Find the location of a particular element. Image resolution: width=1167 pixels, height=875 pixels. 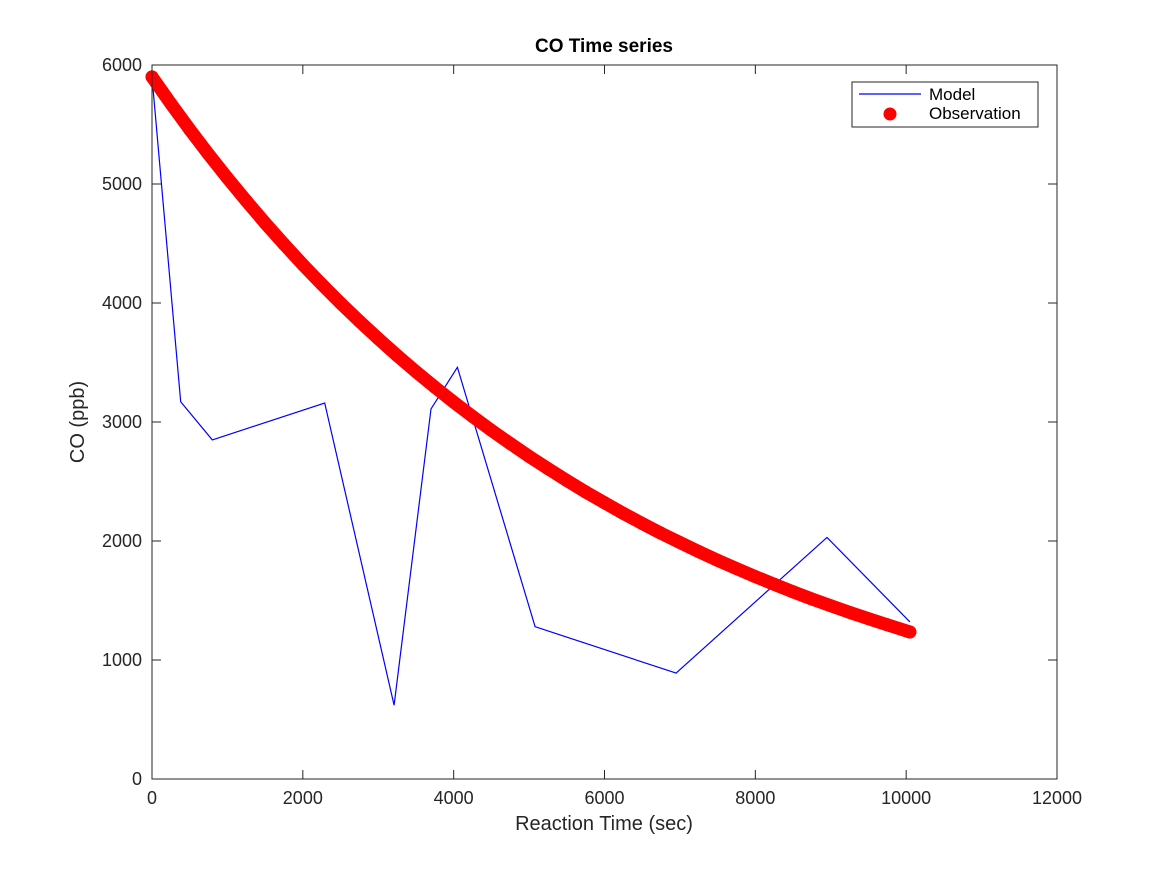

x-tick-label: 10000 is located at coordinates (906, 798).